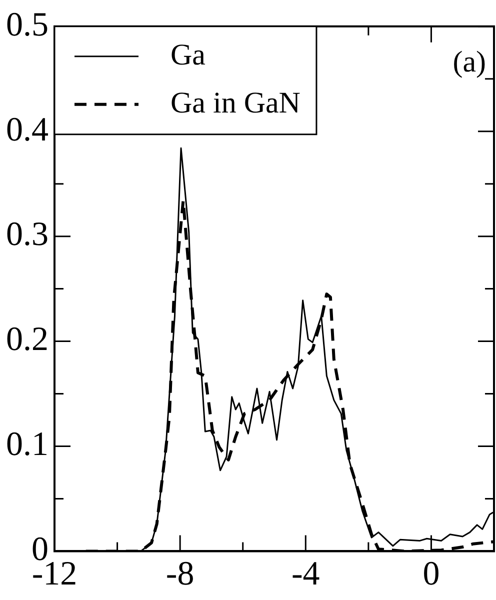  Describe the element at coordinates (305, 574) in the screenshot. I see `x-tick-label: -4` at that location.